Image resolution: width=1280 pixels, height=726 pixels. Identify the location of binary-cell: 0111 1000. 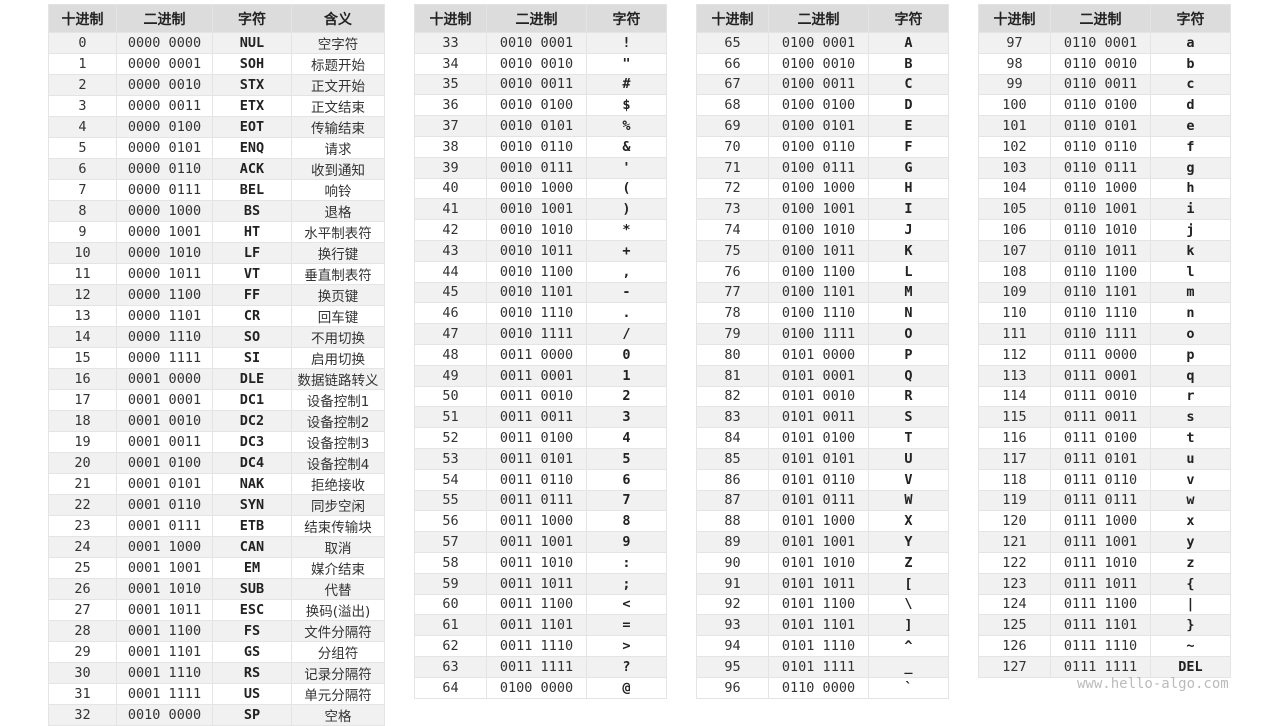
(1100, 521).